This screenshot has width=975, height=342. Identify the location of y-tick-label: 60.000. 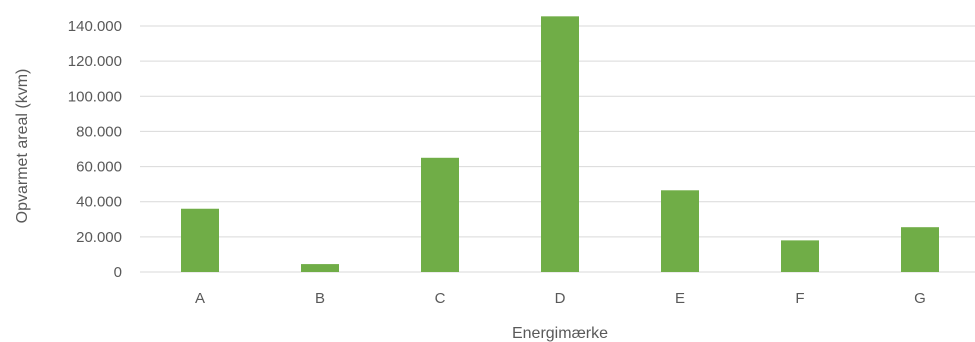
(99, 167).